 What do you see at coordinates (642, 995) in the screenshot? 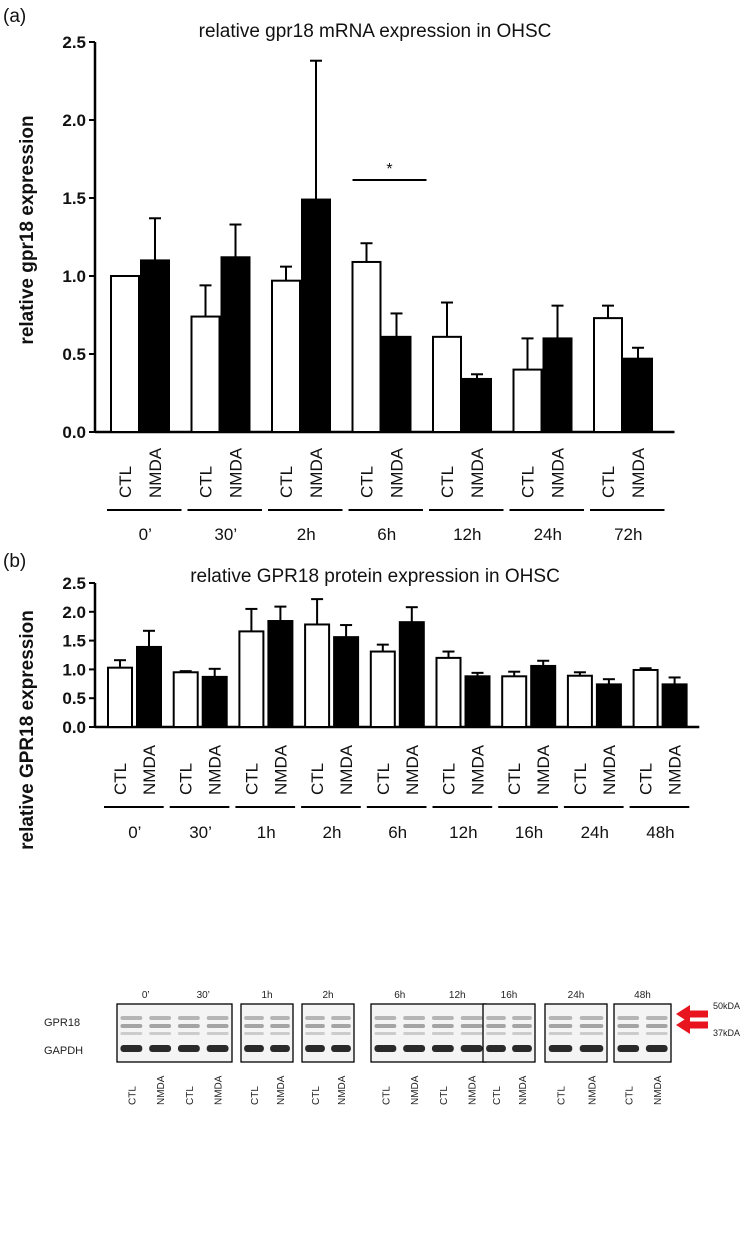
I see `blot-time-label: 48h` at bounding box center [642, 995].